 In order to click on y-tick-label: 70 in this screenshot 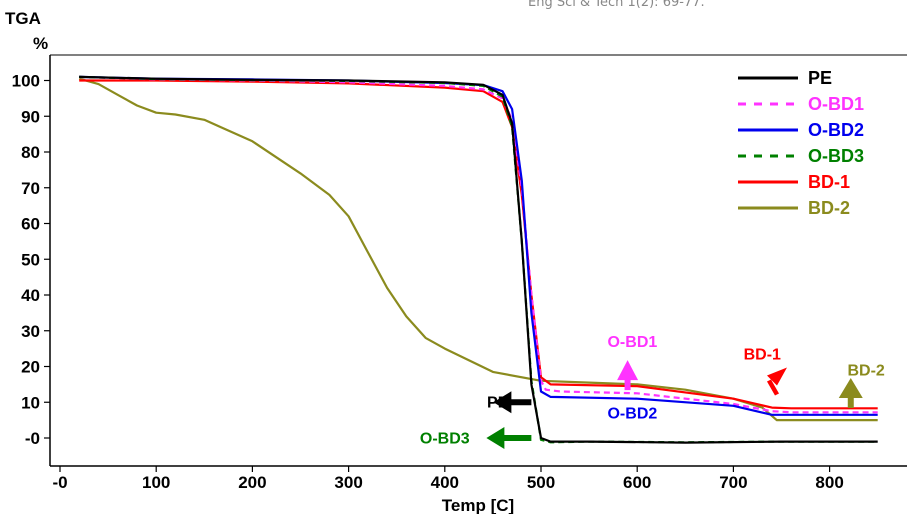, I will do `click(30, 188)`.